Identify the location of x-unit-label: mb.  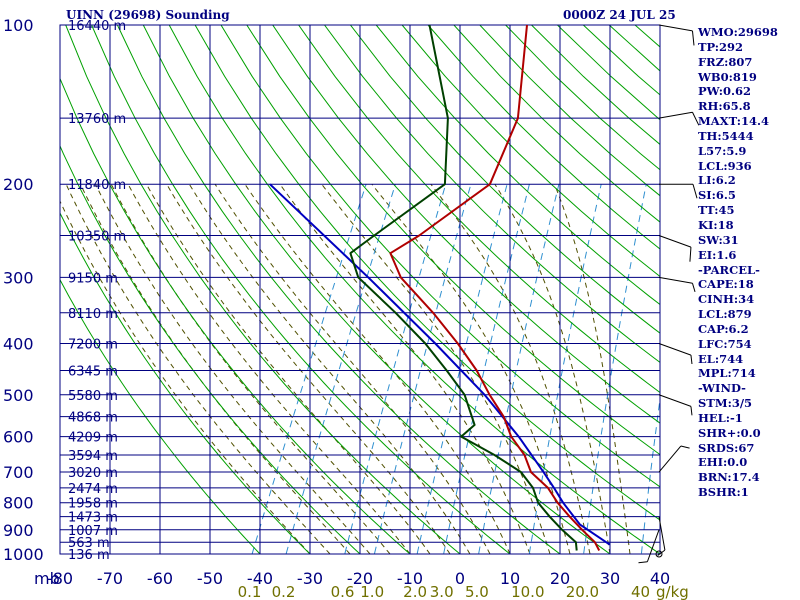
(47, 578).